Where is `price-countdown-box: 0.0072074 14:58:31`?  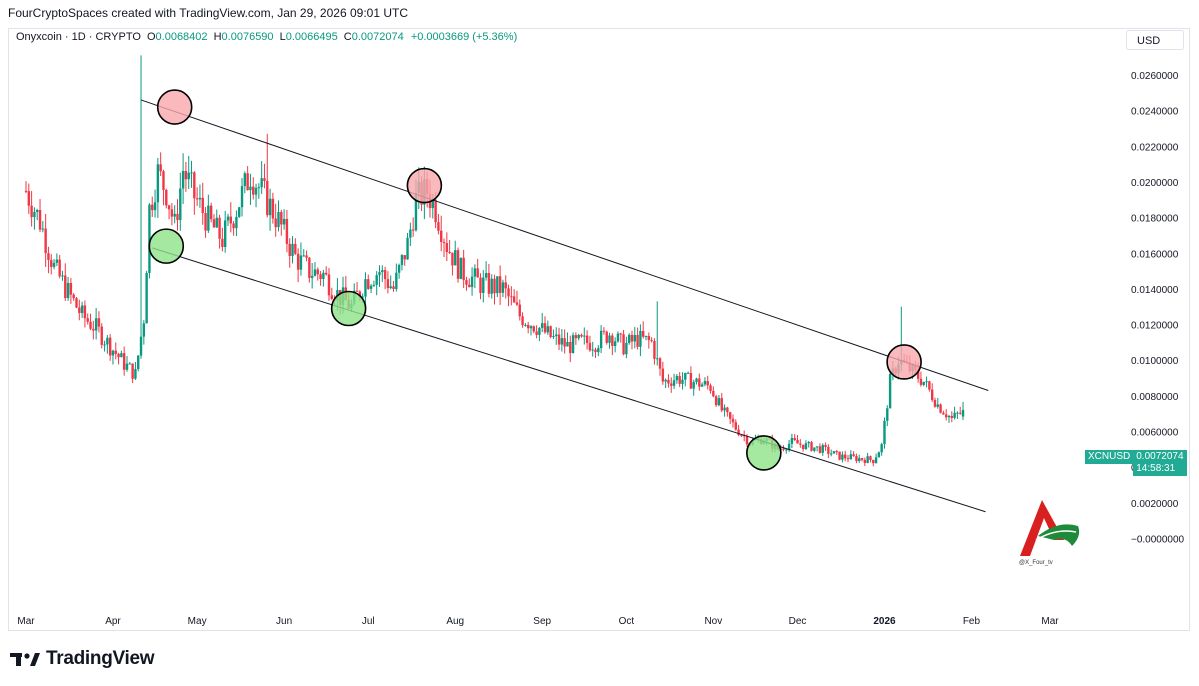 price-countdown-box: 0.0072074 14:58:31 is located at coordinates (1160, 463).